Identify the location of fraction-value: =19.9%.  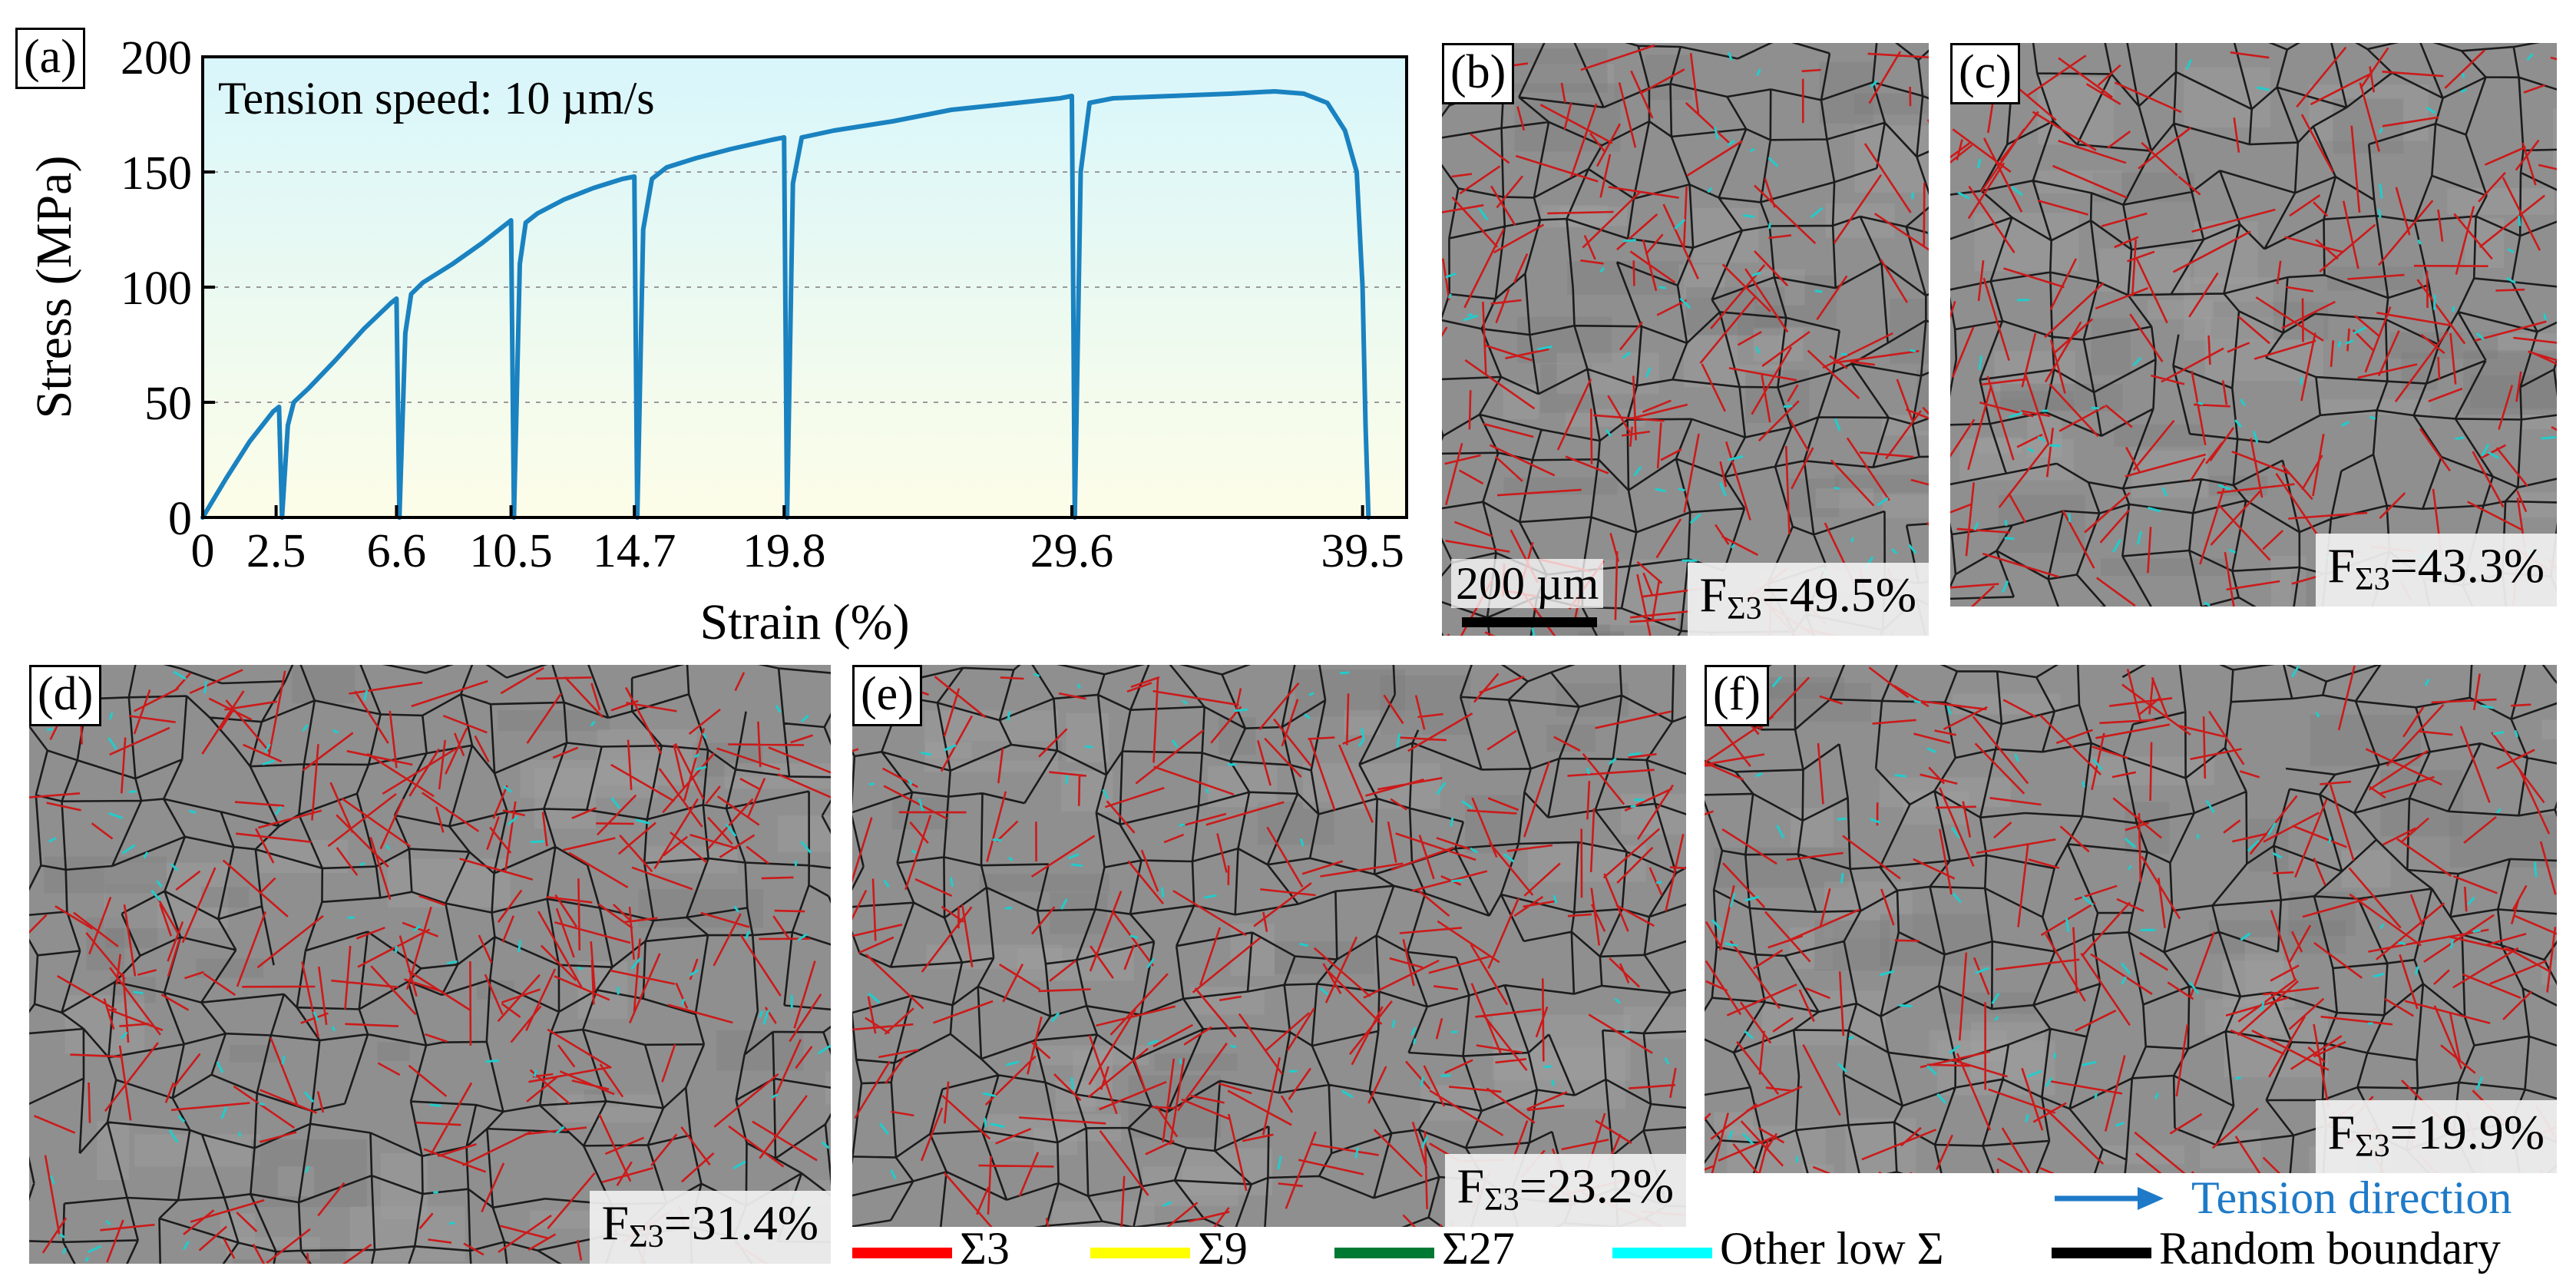
(2467, 1132).